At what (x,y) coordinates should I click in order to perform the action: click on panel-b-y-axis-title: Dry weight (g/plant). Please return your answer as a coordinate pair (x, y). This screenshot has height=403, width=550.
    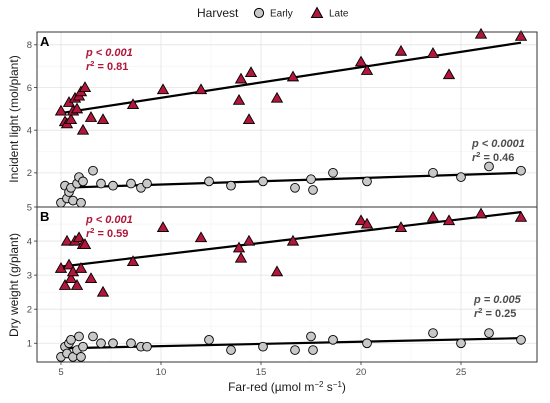
    Looking at the image, I should click on (14, 285).